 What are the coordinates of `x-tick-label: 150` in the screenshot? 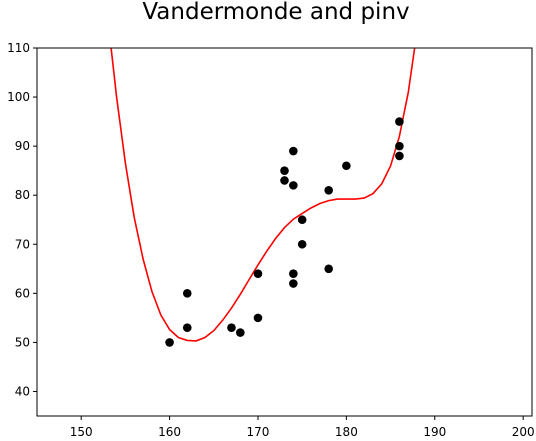 It's located at (81, 432).